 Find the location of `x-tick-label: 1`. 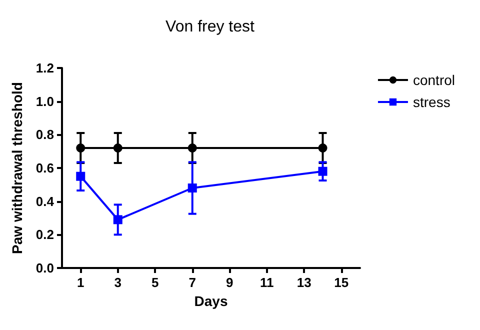

x-tick-label: 1 is located at coordinates (80, 282).